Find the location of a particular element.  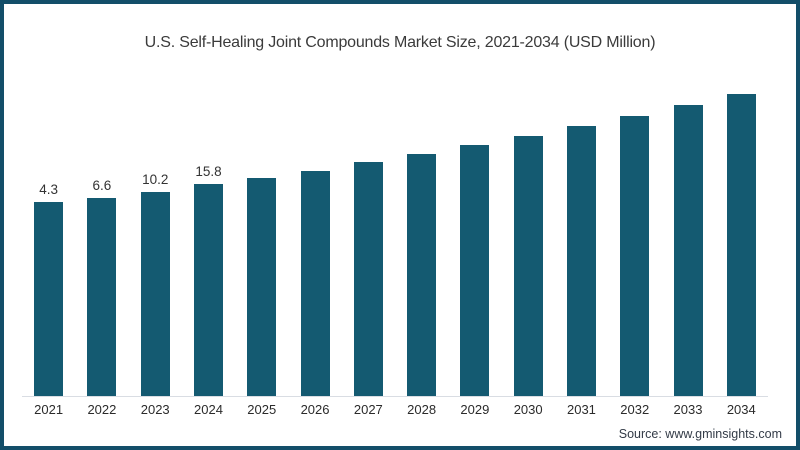

bar-column-2025 is located at coordinates (261, 285).